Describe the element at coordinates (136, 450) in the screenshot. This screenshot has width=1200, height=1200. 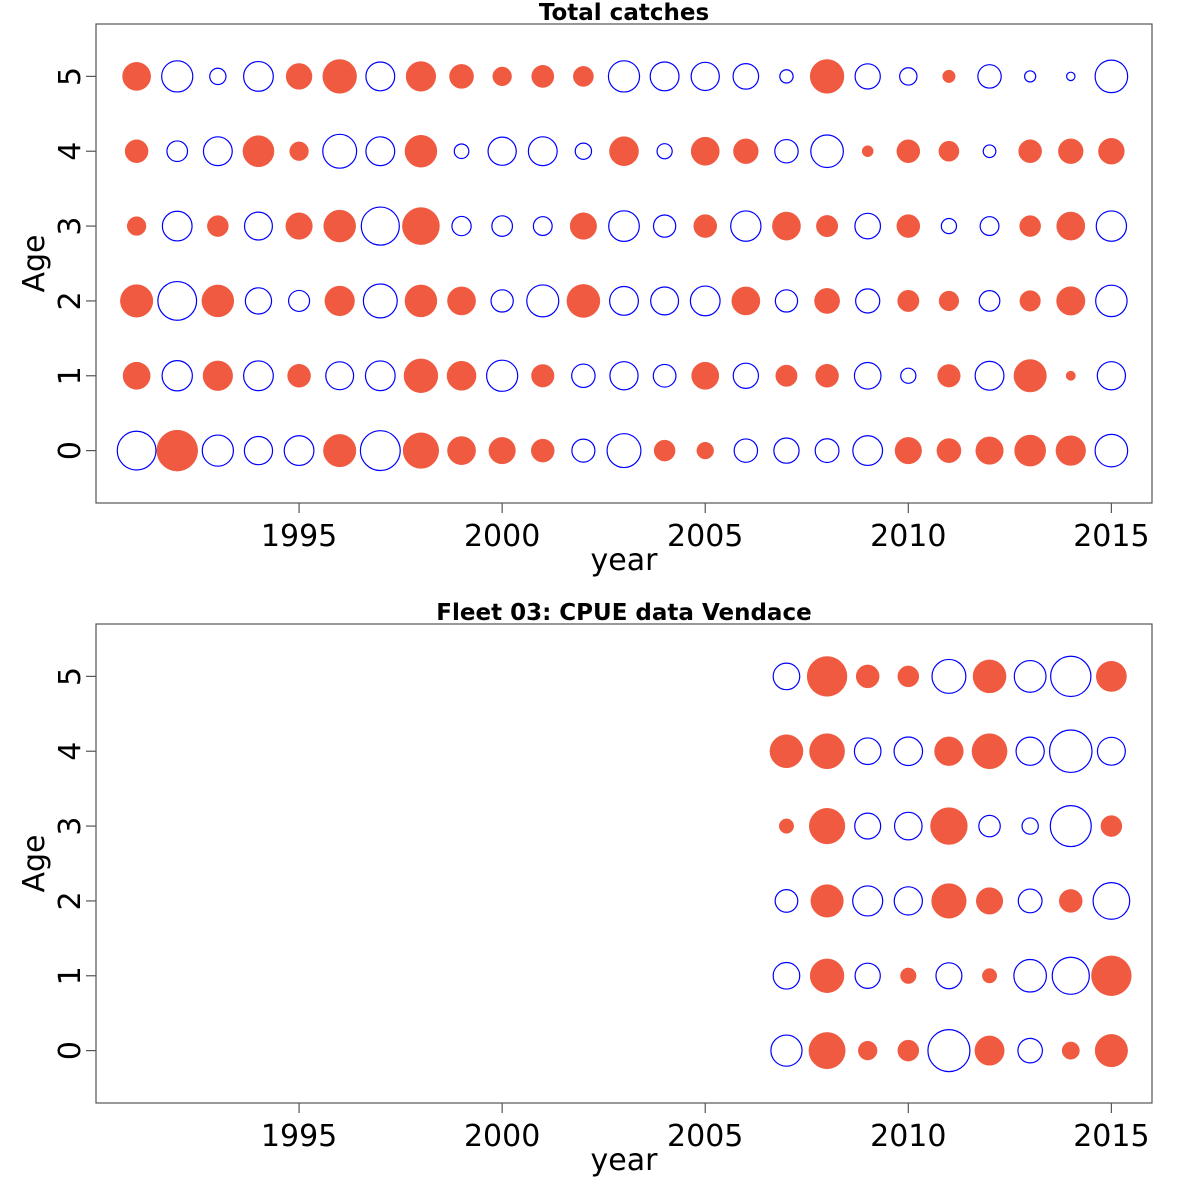
I see `bubble-age0-1991` at that location.